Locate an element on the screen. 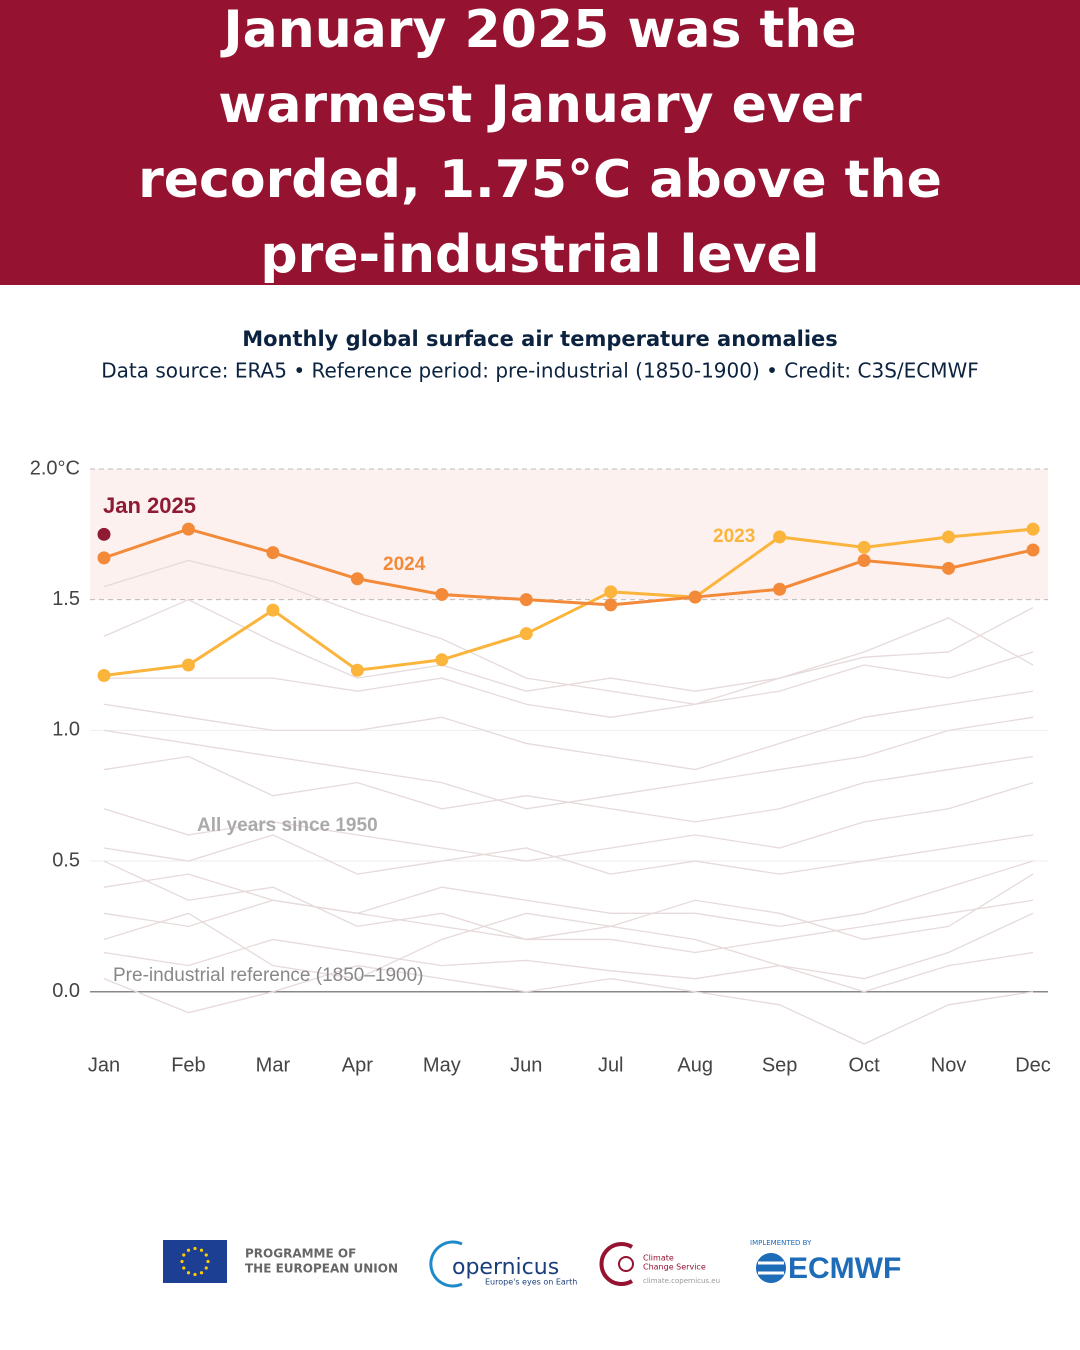 The height and width of the screenshot is (1350, 1080). y-tick-label: 0.5 is located at coordinates (66, 860).